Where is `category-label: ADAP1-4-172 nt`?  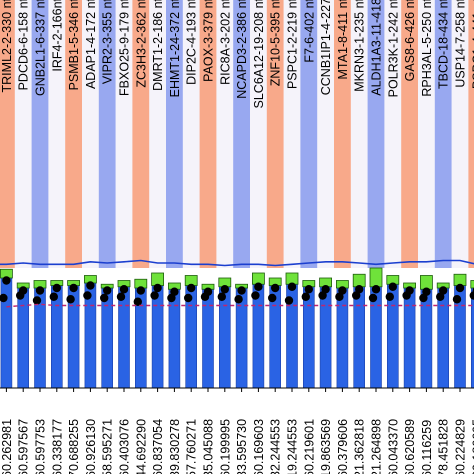
category-label: ADAP1-4-172 nt is located at coordinates (91, 44).